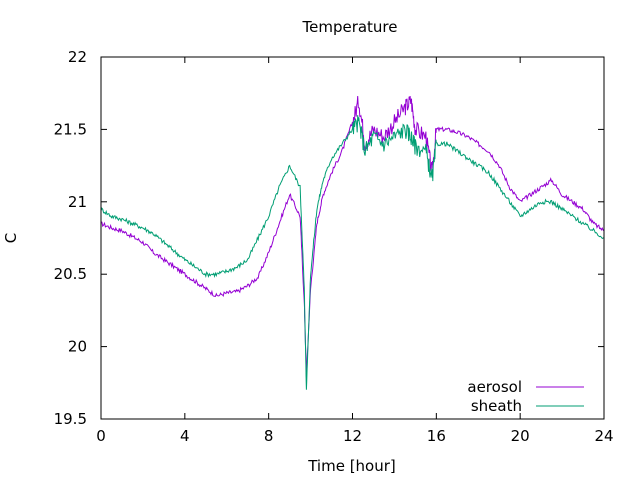 This screenshot has width=640, height=480. Describe the element at coordinates (70, 129) in the screenshot. I see `y-tick-label: 21.5` at that location.